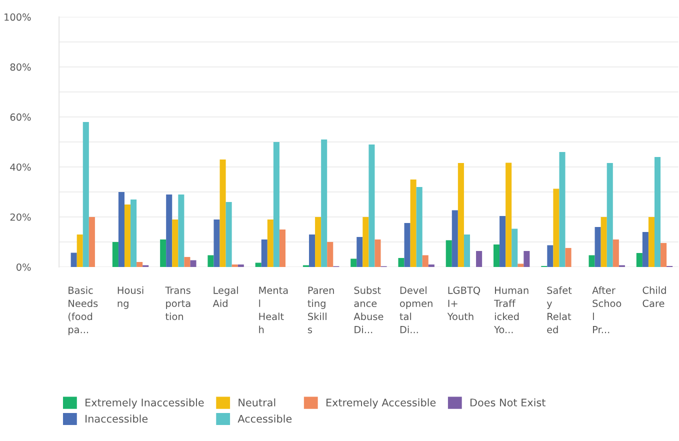 The height and width of the screenshot is (441, 679). Describe the element at coordinates (117, 418) in the screenshot. I see `legend-label: Inaccessible` at that location.